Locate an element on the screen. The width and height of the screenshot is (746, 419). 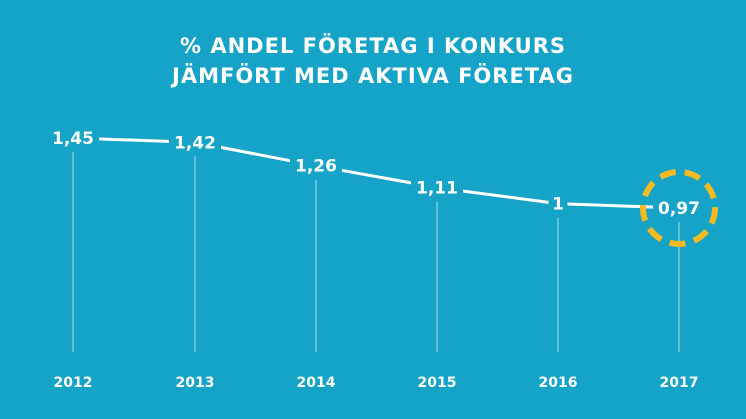
value-label-2013: 1,42 is located at coordinates (195, 143).